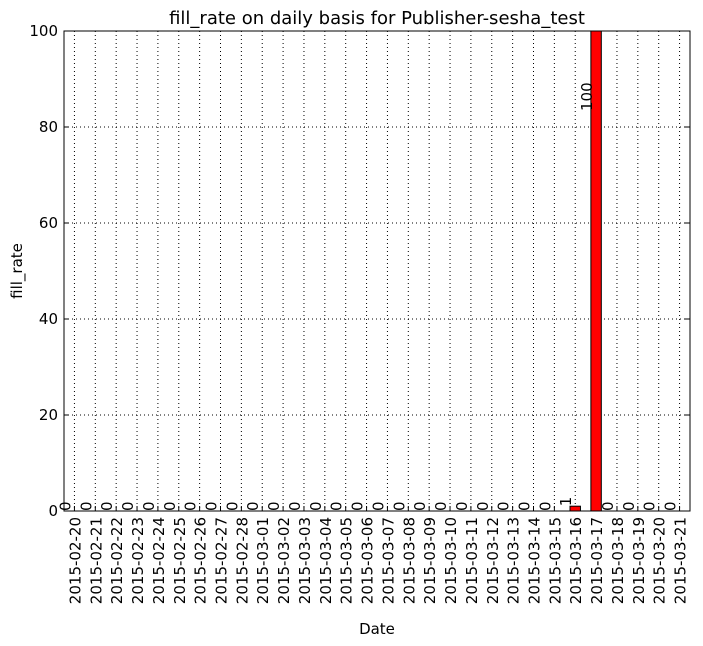  What do you see at coordinates (535, 560) in the screenshot?
I see `x-tick-label: 2015-03-14` at bounding box center [535, 560].